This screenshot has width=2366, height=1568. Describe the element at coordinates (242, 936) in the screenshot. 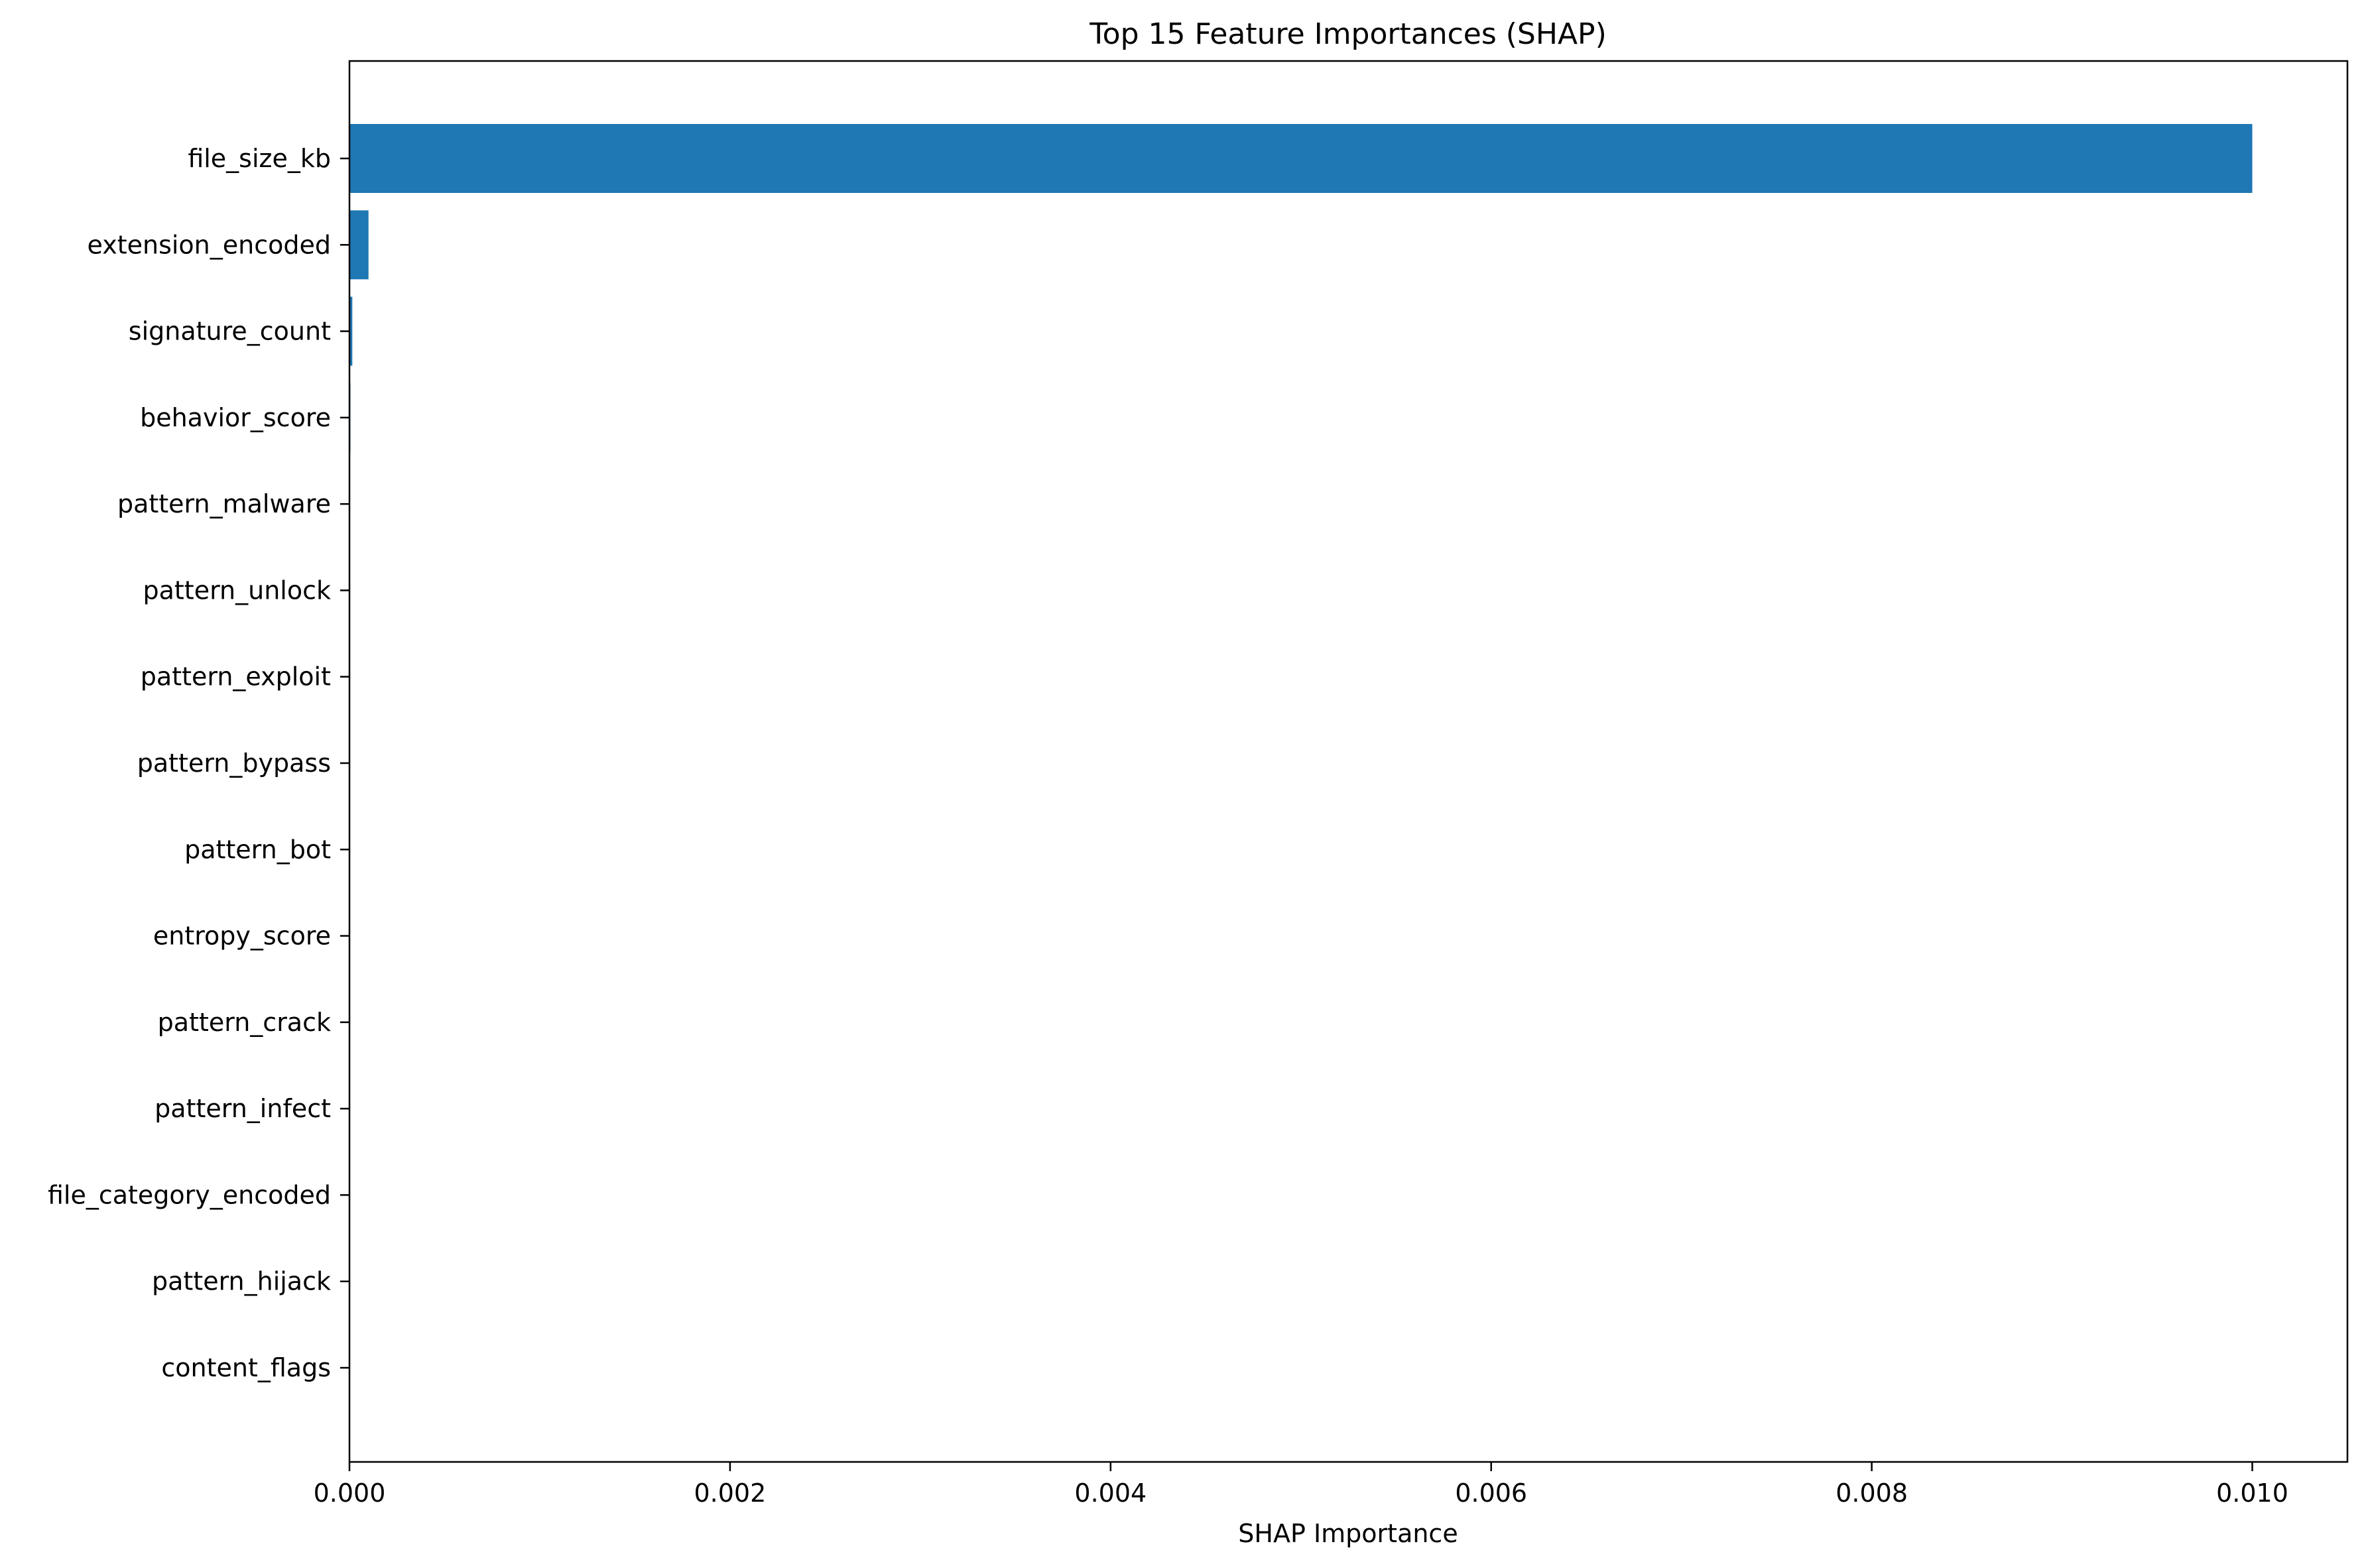

I see `y-tick-label: entropy_score` at that location.